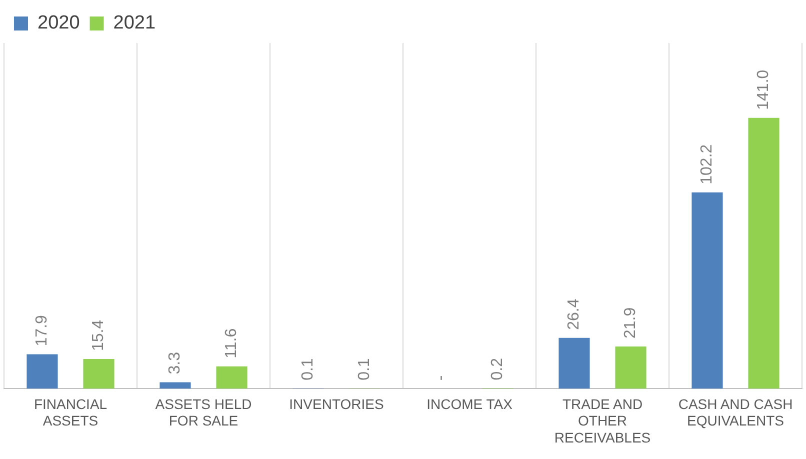  Describe the element at coordinates (574, 314) in the screenshot. I see `data-label: 26.4` at that location.